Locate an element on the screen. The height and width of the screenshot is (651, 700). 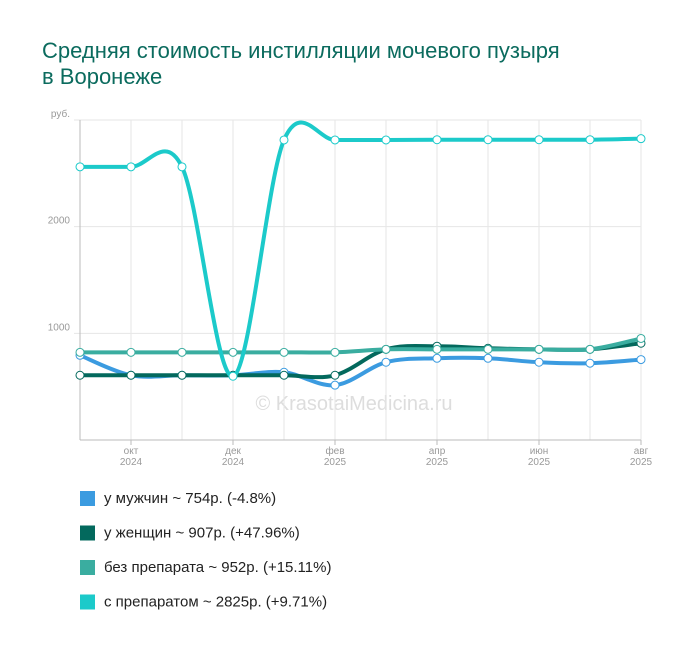
x-tick-label-line: дек is located at coordinates (233, 451).